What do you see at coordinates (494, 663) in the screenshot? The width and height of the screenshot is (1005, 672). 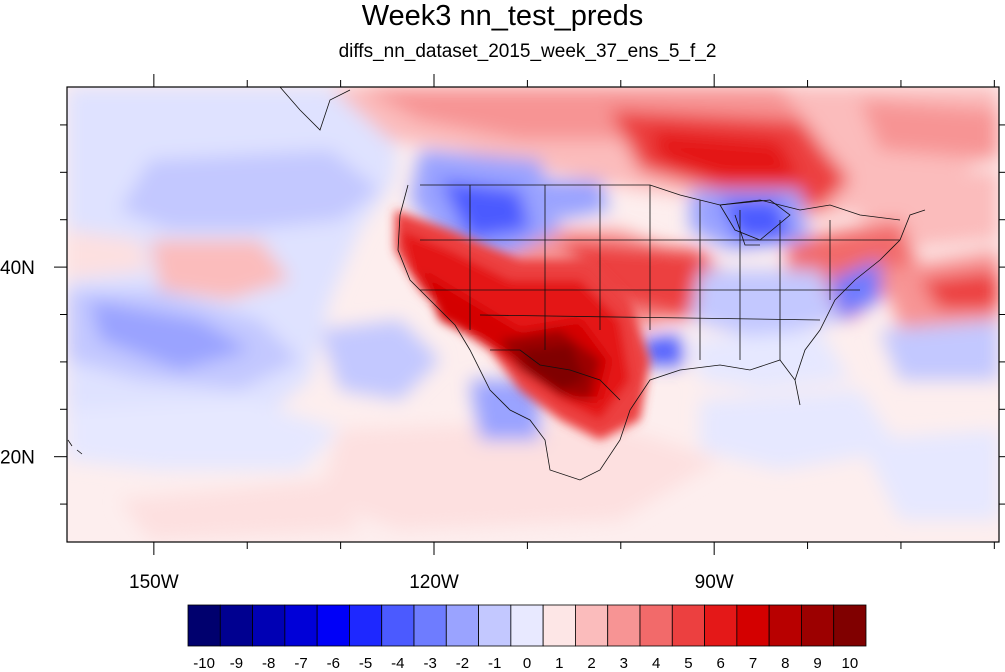 I see `colorbar-label: -1` at bounding box center [494, 663].